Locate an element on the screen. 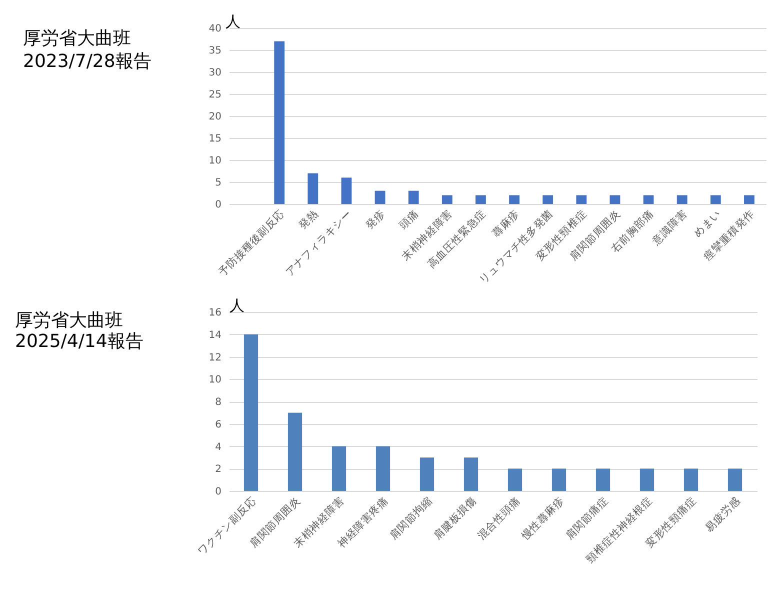  x-tick-label: 発疹 is located at coordinates (375, 219).